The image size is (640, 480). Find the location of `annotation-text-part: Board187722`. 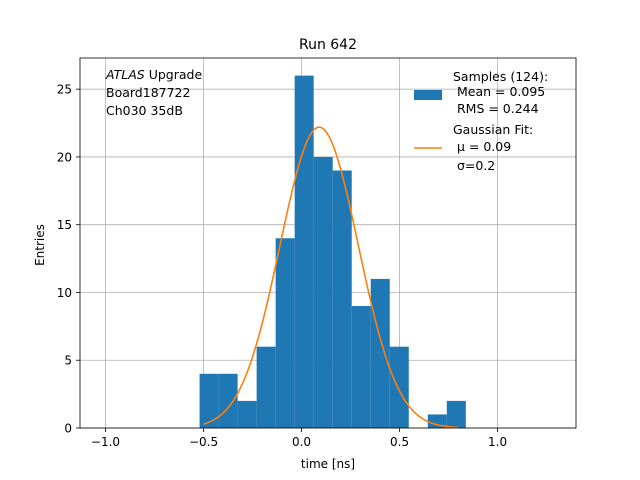

annotation-text-part: Board187722 is located at coordinates (148, 92).